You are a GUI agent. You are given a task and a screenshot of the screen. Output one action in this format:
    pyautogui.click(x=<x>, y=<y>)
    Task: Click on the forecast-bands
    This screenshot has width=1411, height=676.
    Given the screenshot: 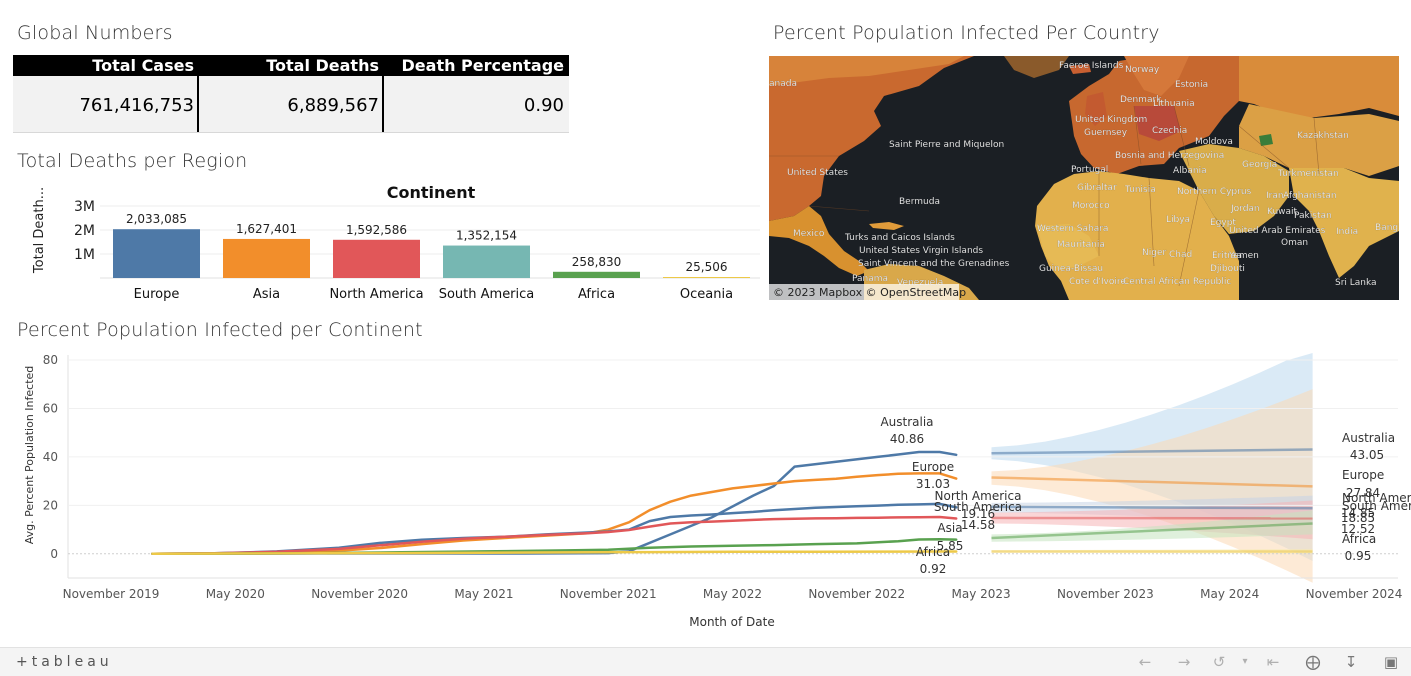 What is the action you would take?
    pyautogui.click(x=1152, y=466)
    